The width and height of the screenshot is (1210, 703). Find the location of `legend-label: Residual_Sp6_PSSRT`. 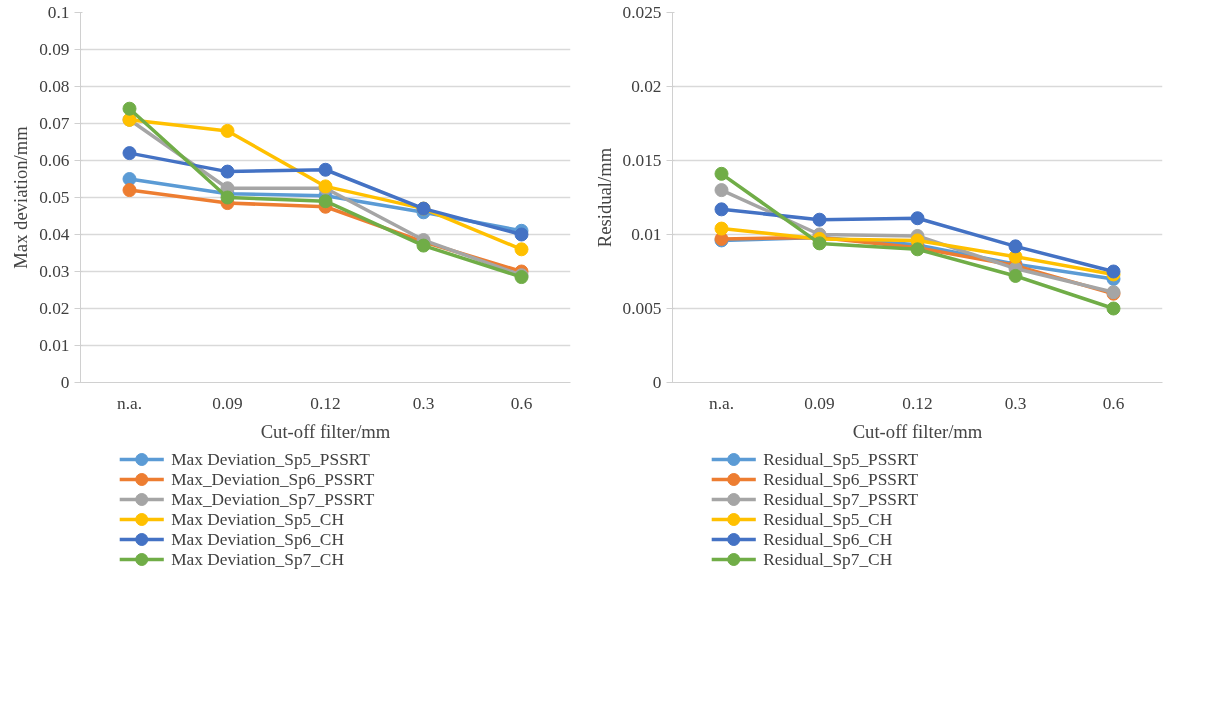

legend-label: Residual_Sp6_PSSRT is located at coordinates (841, 479).